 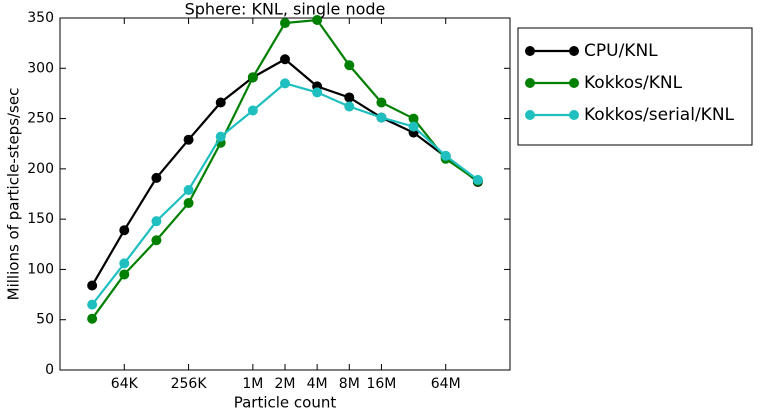 I want to click on x-tick-label: 64K, so click(x=125, y=384).